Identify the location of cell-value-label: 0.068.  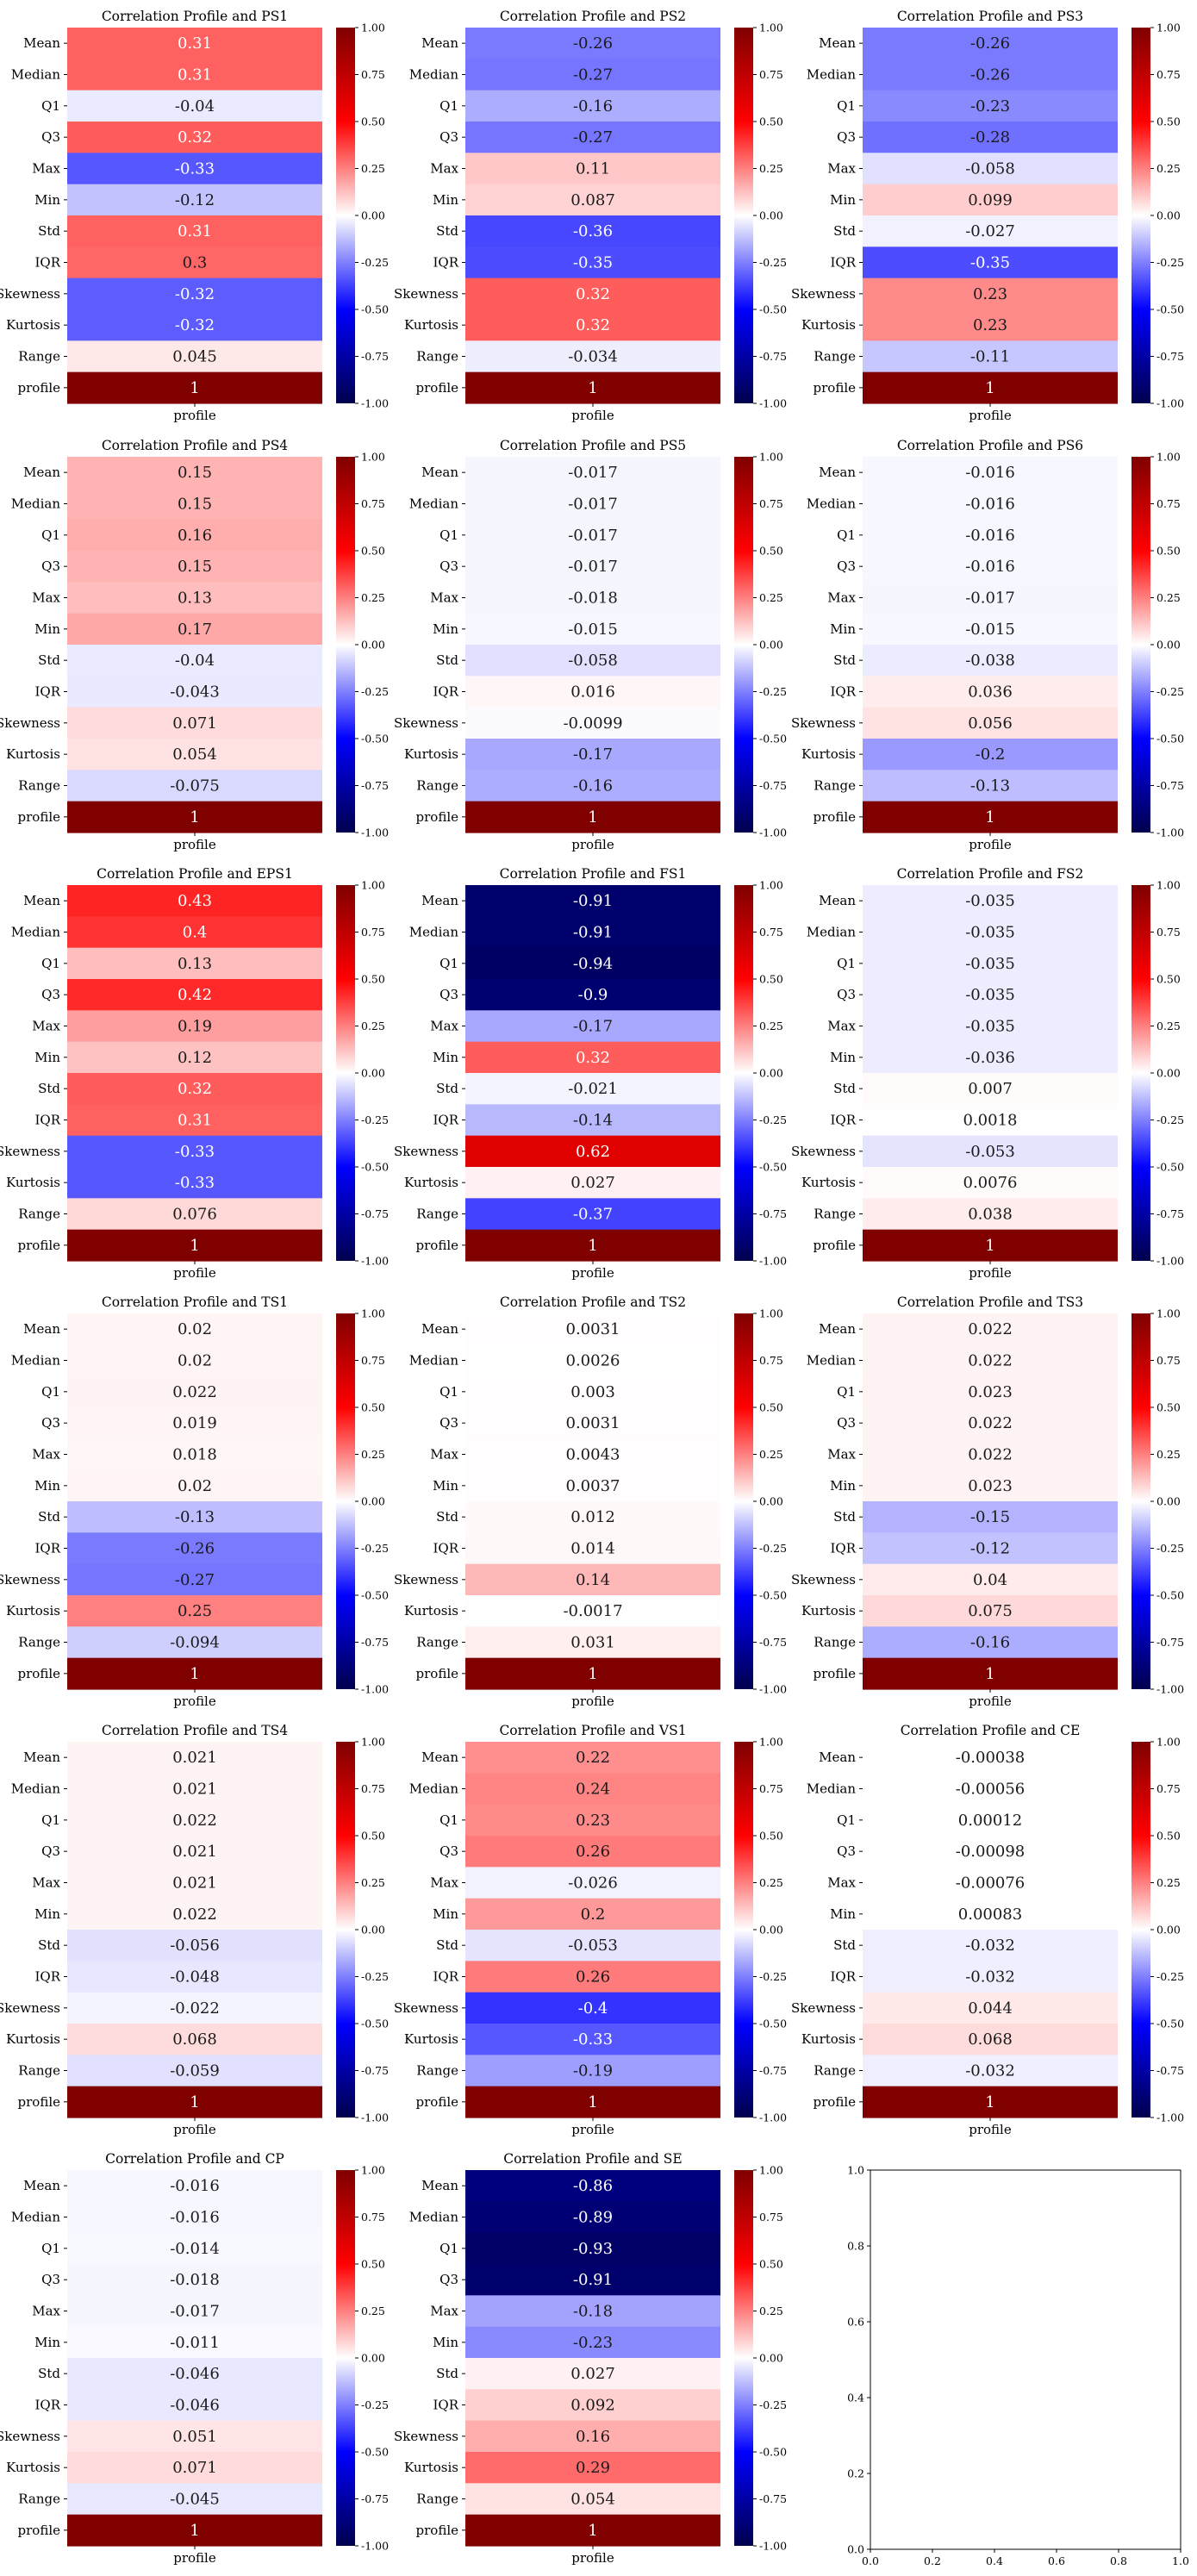
(990, 2039).